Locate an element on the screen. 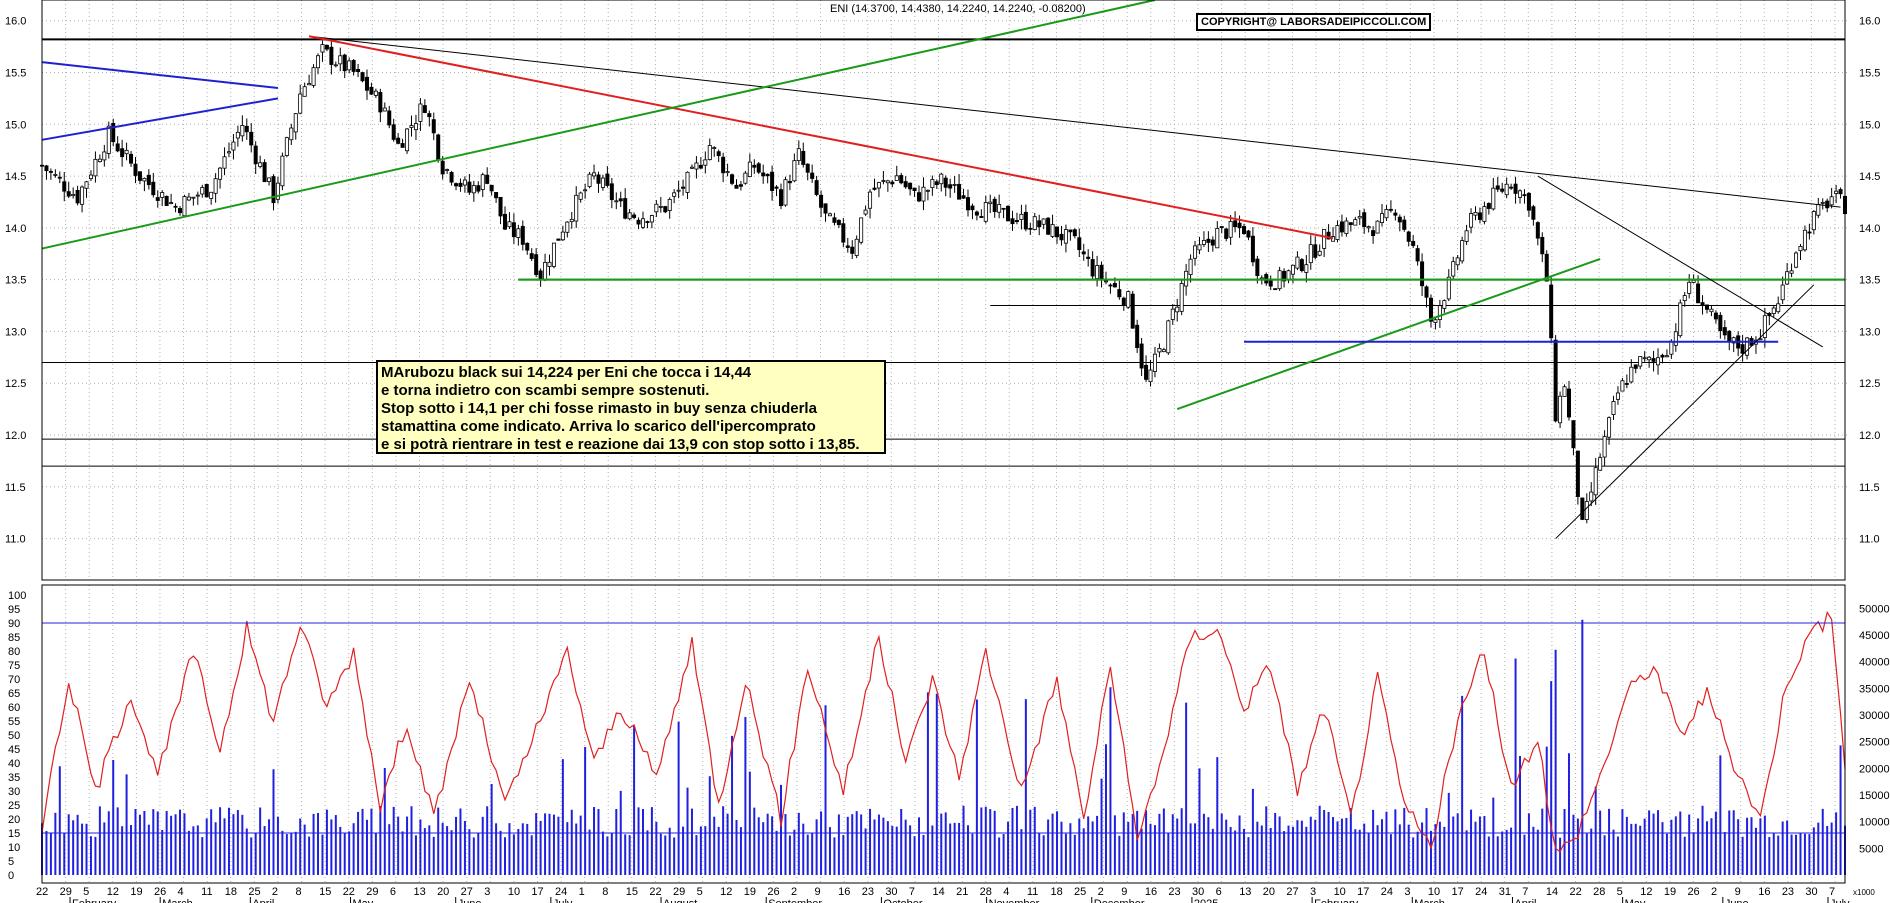 The width and height of the screenshot is (1890, 903). x-tick-label: 3 is located at coordinates (1313, 892).